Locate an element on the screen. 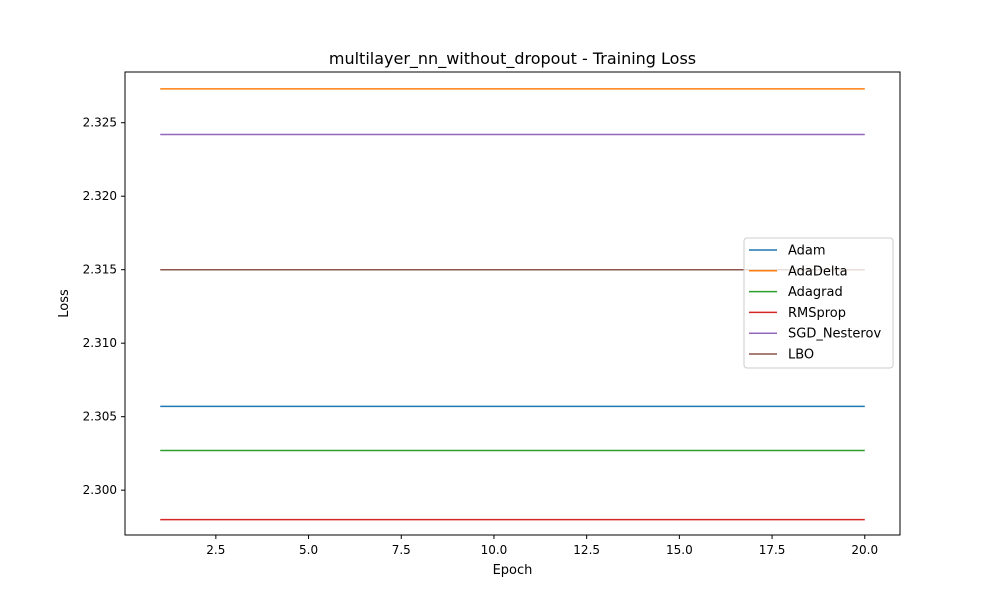 Image resolution: width=1000 pixels, height=604 pixels. y-tick-label: 2.325 is located at coordinates (100, 123).